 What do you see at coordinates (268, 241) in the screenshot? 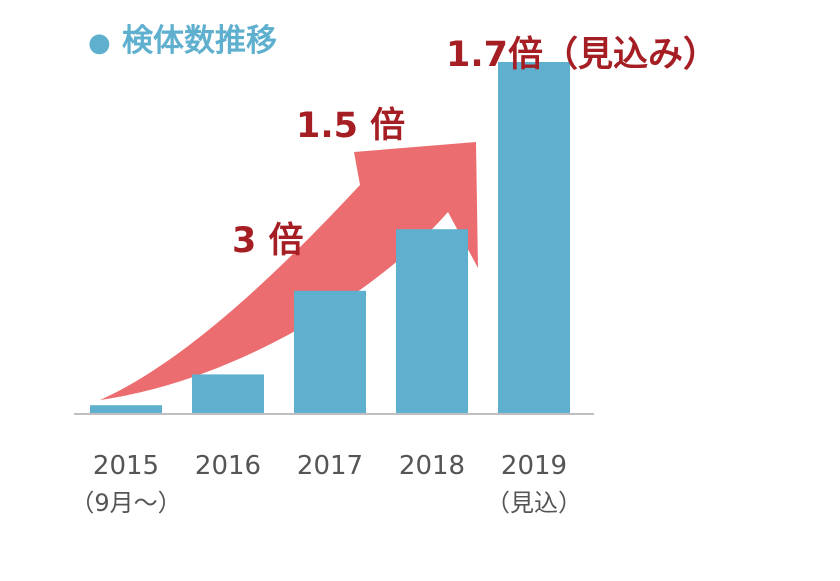
I see `ratio-label-2016-2017: 3 倍` at bounding box center [268, 241].